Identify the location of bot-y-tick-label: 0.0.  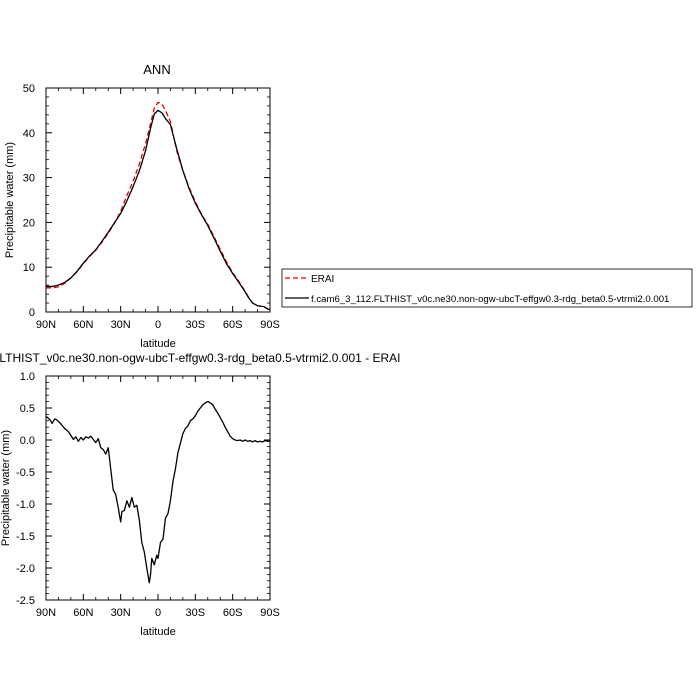
(27, 441).